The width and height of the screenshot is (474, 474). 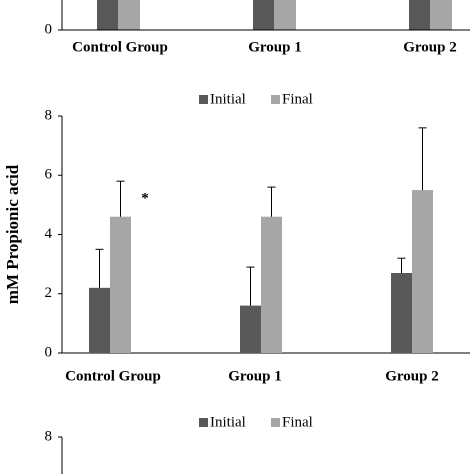 What do you see at coordinates (274, 15) in the screenshot?
I see `cropped-bars` at bounding box center [274, 15].